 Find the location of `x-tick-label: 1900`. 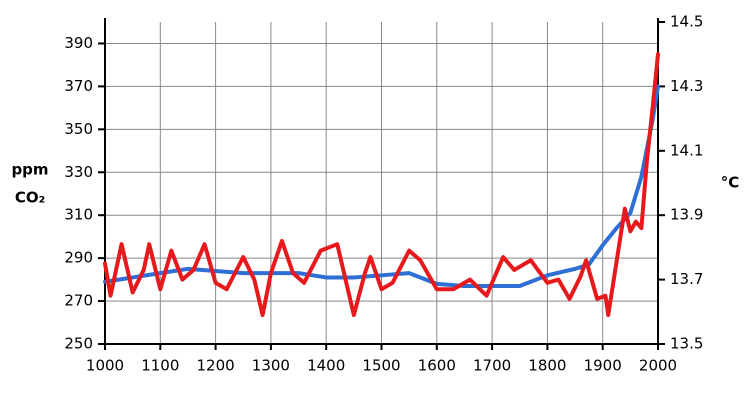

x-tick-label: 1900 is located at coordinates (603, 366).